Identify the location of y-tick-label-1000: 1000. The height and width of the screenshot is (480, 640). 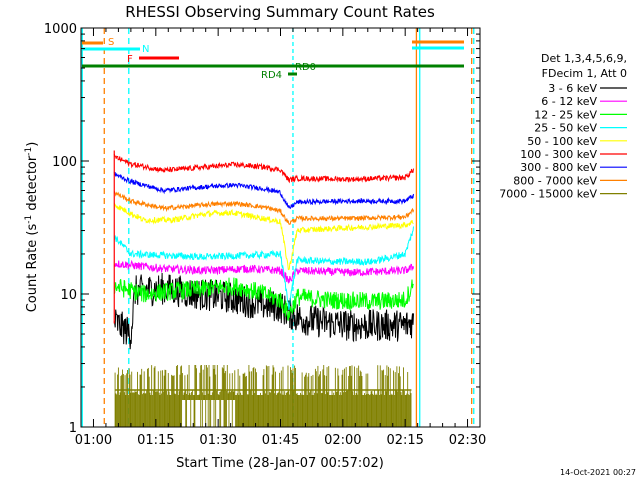
(60, 29).